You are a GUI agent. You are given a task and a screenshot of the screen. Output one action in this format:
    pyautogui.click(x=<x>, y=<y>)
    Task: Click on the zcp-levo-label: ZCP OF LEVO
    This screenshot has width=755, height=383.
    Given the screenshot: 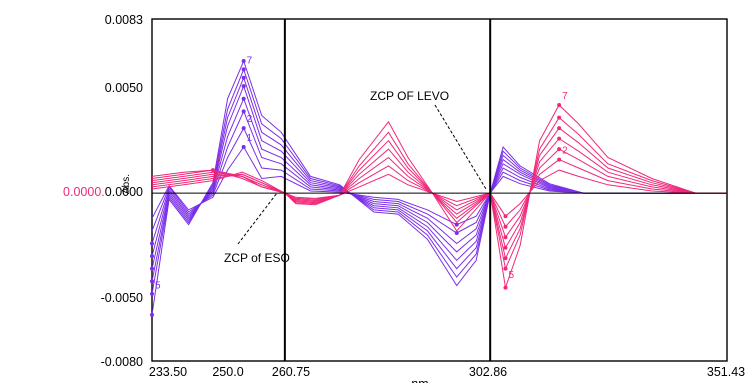 What is the action you would take?
    pyautogui.click(x=409, y=96)
    